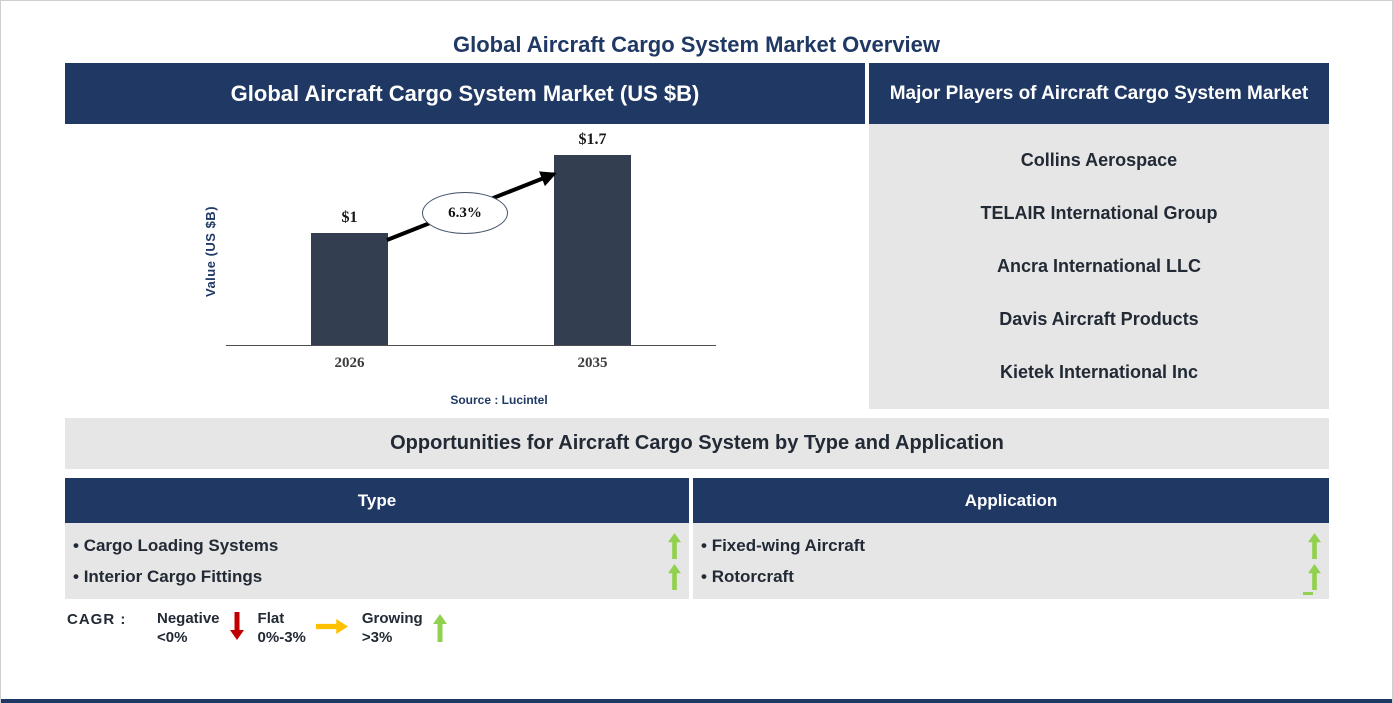 This screenshot has height=703, width=1393. What do you see at coordinates (271, 618) in the screenshot?
I see `legend-entry-name: Flat` at bounding box center [271, 618].